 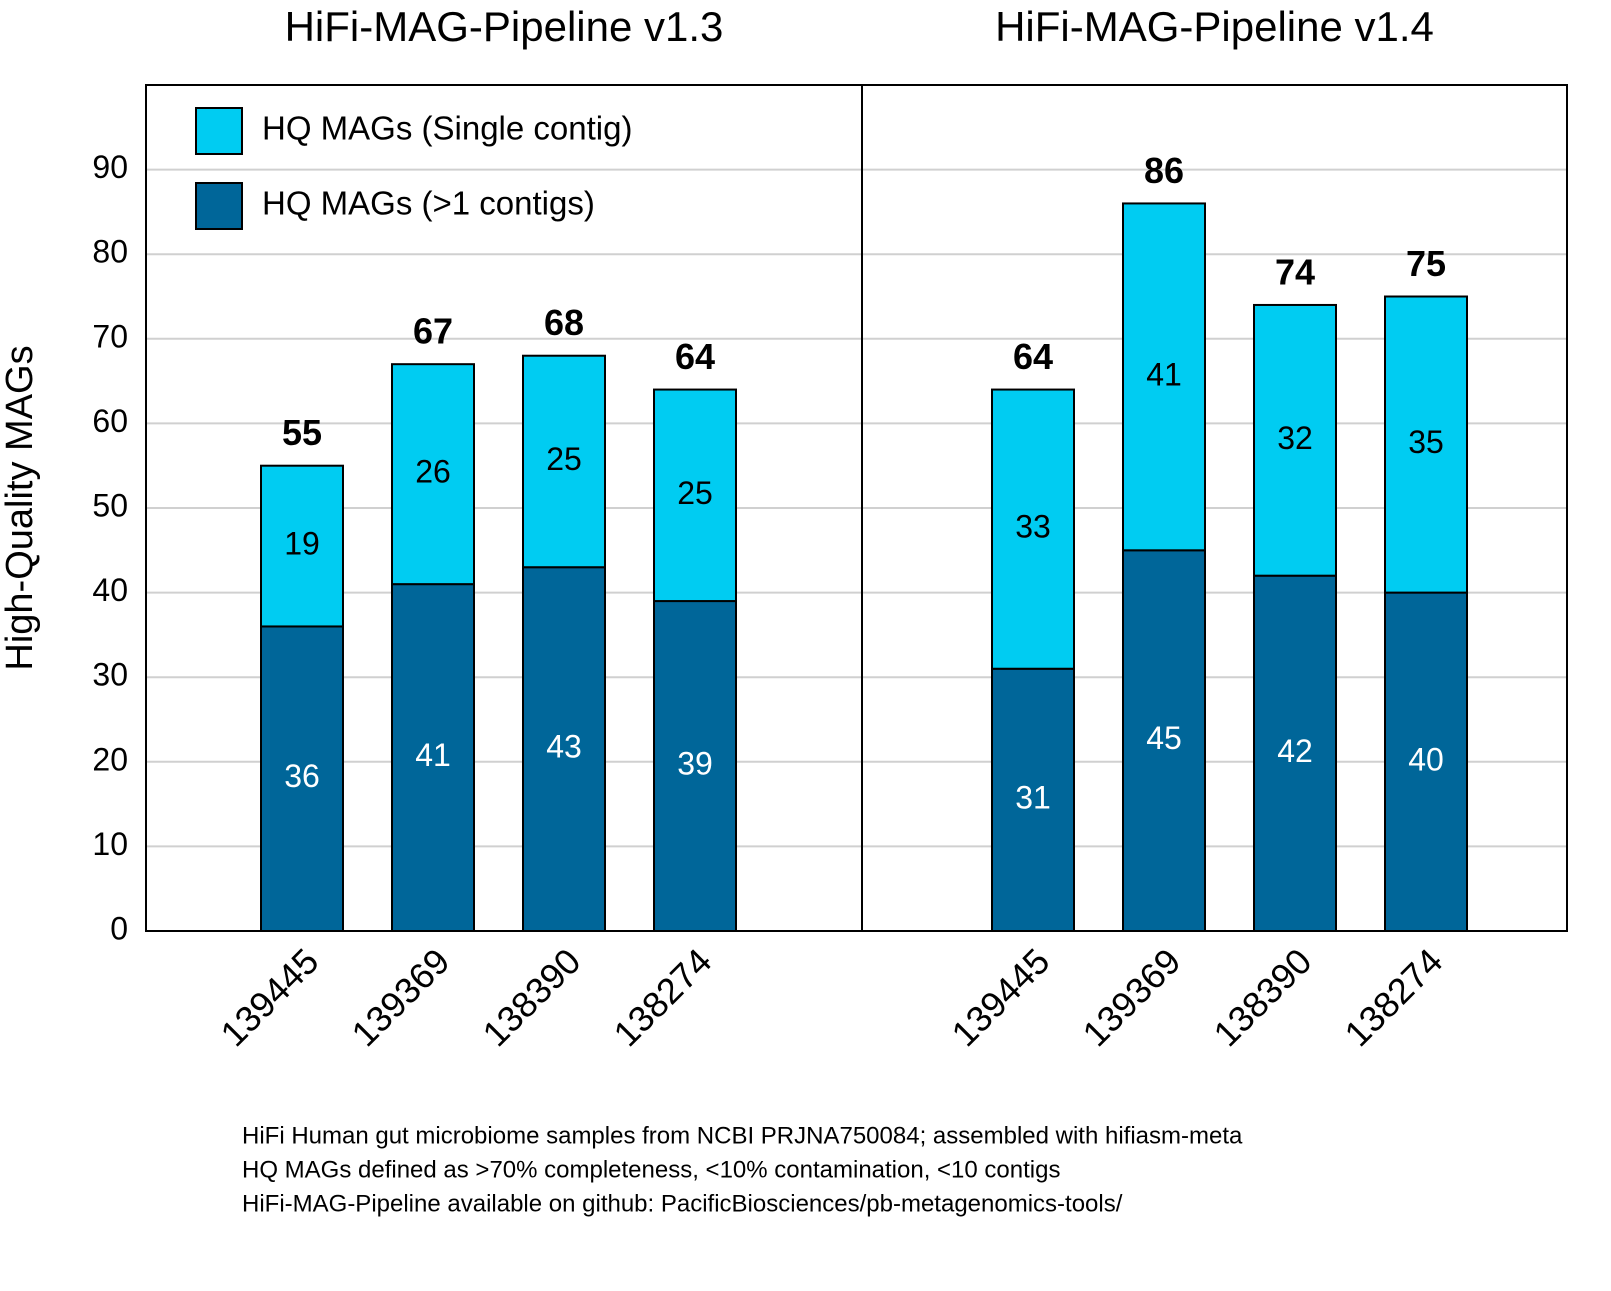 What do you see at coordinates (110, 844) in the screenshot?
I see `y-tick-label: 10` at bounding box center [110, 844].